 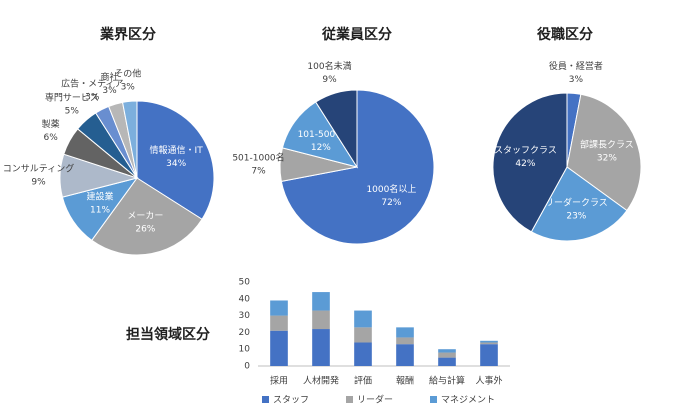 What do you see at coordinates (245, 283) in the screenshot?
I see `y-tick-label: 50` at bounding box center [245, 283].